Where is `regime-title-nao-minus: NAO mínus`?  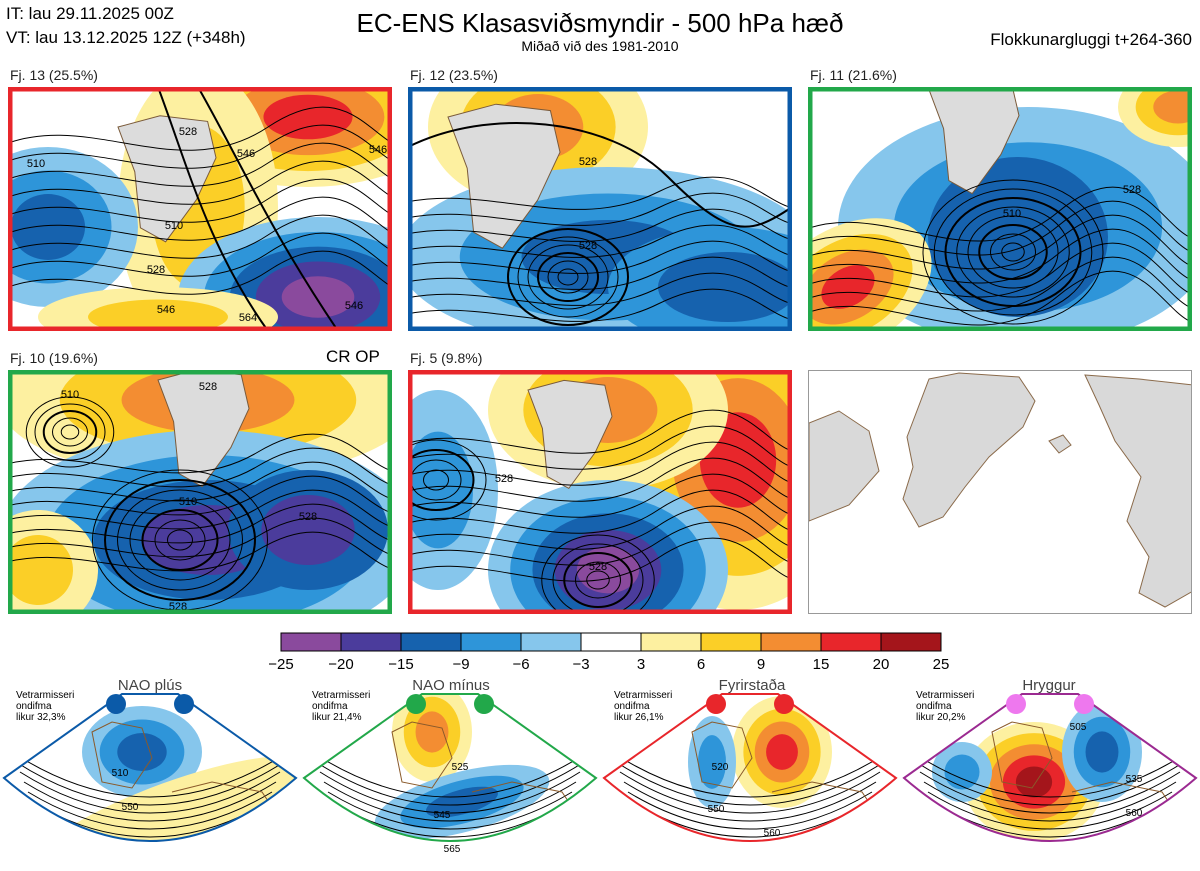 regime-title-nao-minus: NAO mínus is located at coordinates (451, 685).